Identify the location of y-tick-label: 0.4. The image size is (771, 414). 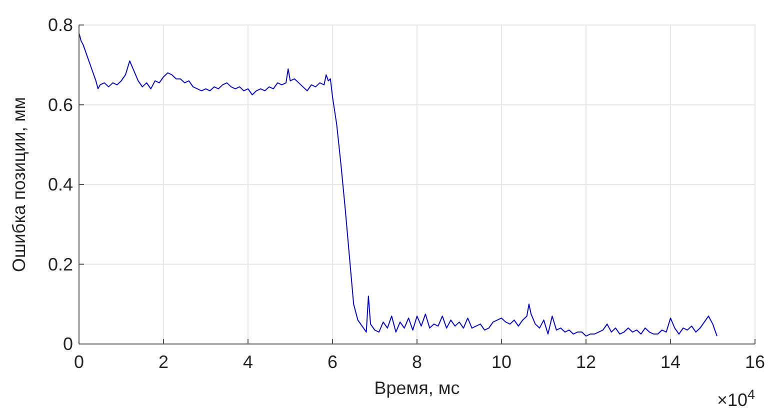
(60, 184).